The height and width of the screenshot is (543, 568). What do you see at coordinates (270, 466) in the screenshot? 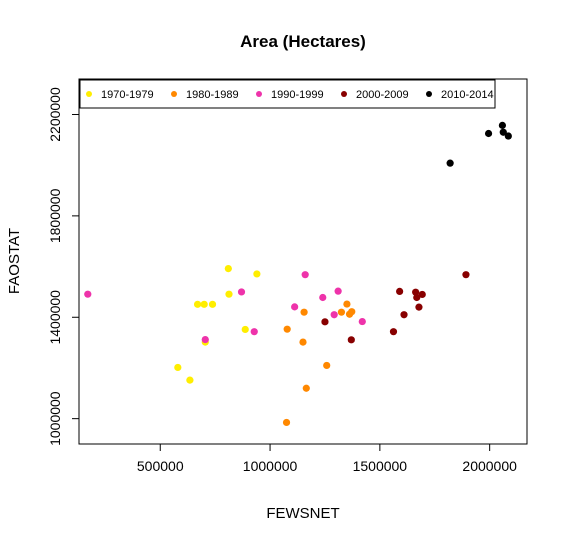
I see `x-tick-label: 1000000` at bounding box center [270, 466].